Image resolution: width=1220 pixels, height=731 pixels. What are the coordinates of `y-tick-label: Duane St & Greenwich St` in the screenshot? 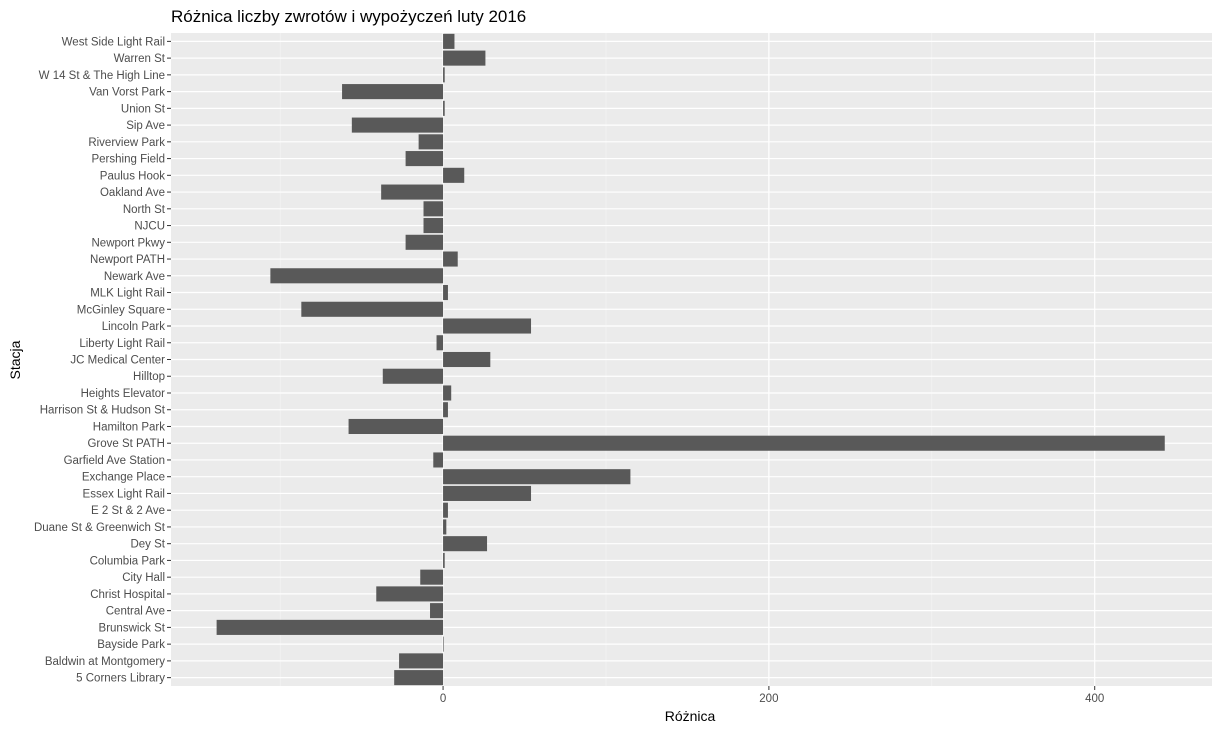 It's located at (100, 528).